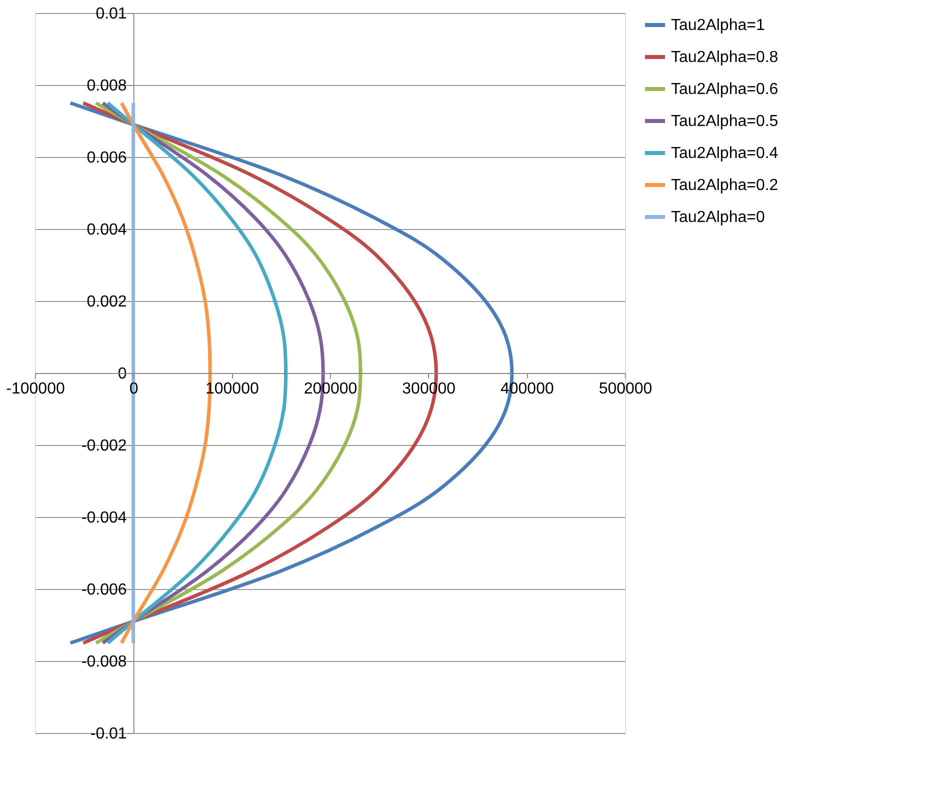 The image size is (935, 787). I want to click on y-tick-label: 0.01, so click(111, 14).